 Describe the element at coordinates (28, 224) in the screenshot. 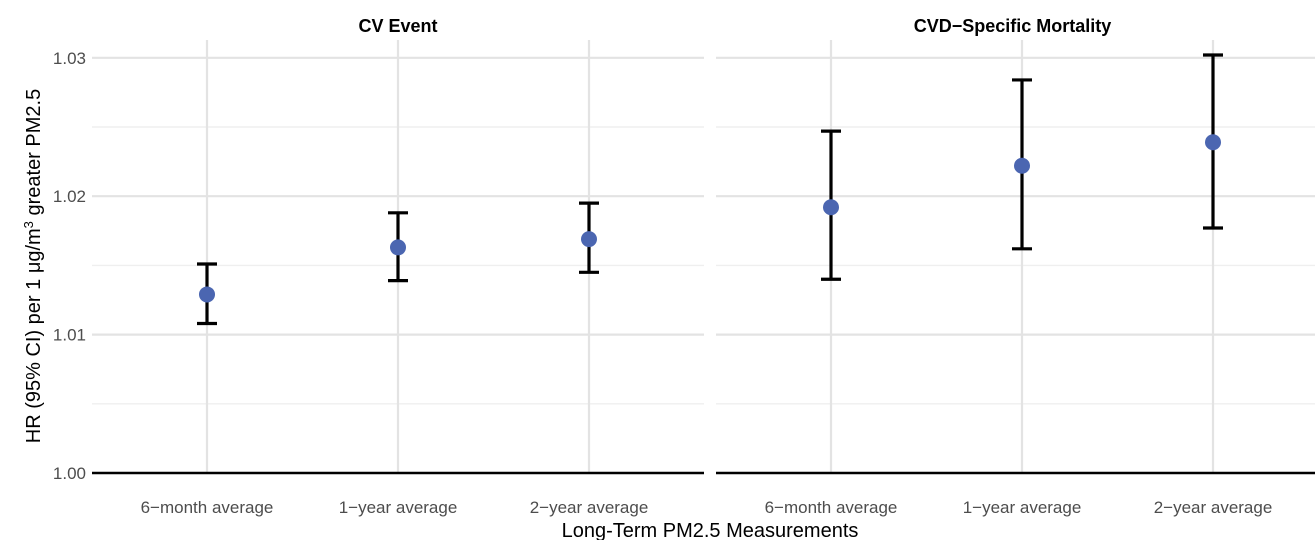

I see `y-axis-title-superscript: 3` at that location.